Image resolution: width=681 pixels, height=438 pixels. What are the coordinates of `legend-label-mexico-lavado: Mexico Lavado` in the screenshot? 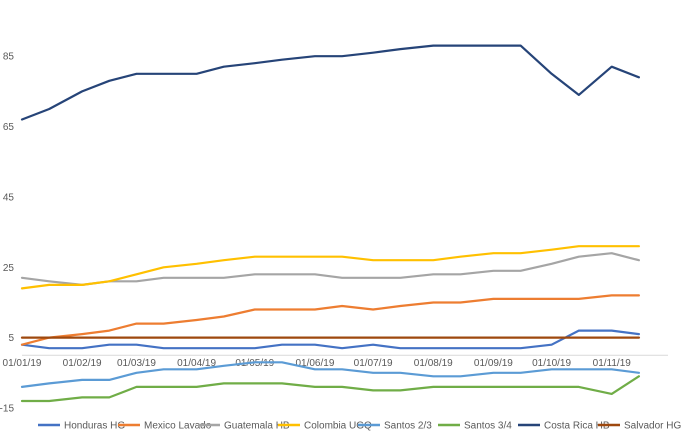 It's located at (178, 426).